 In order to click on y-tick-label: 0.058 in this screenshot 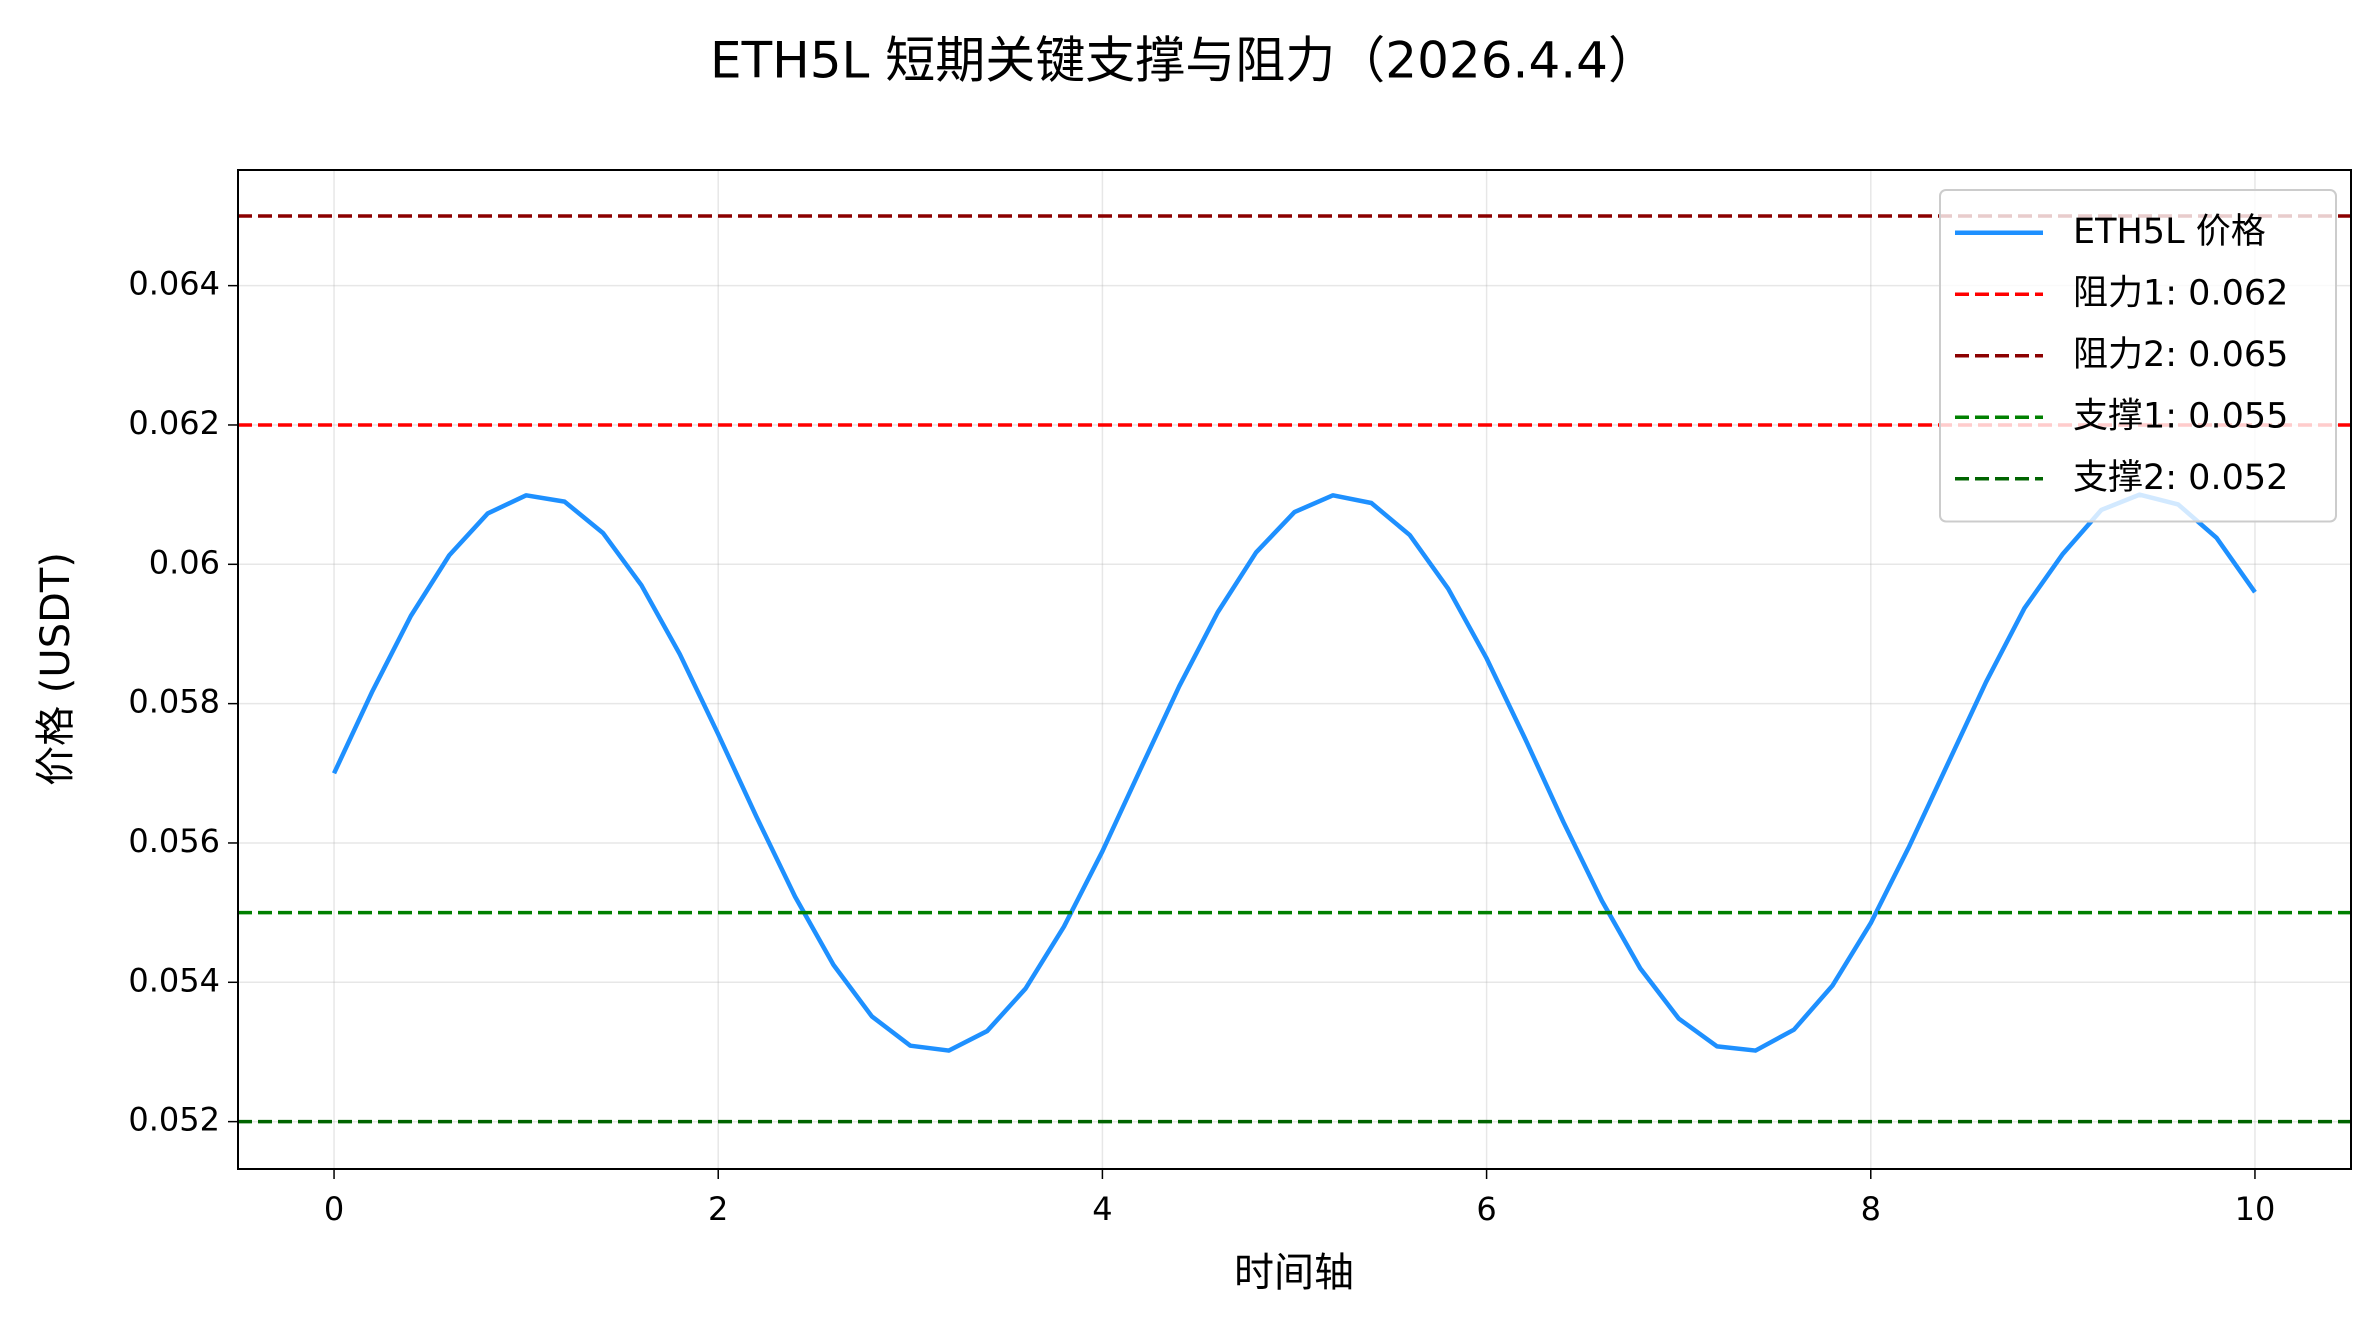, I will do `click(174, 702)`.